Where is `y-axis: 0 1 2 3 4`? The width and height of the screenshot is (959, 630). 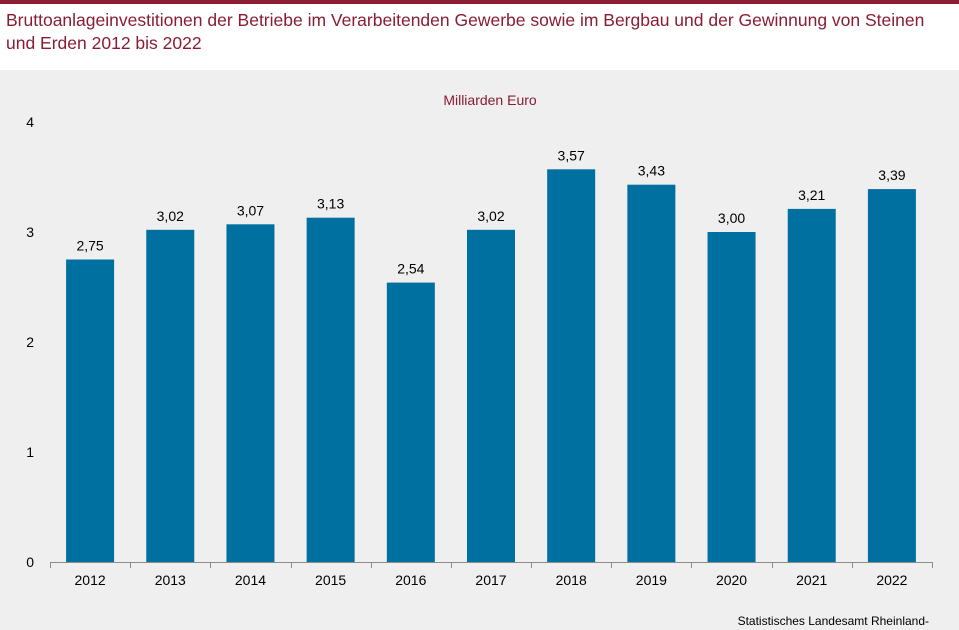 y-axis: 0 1 2 3 4 is located at coordinates (30, 342).